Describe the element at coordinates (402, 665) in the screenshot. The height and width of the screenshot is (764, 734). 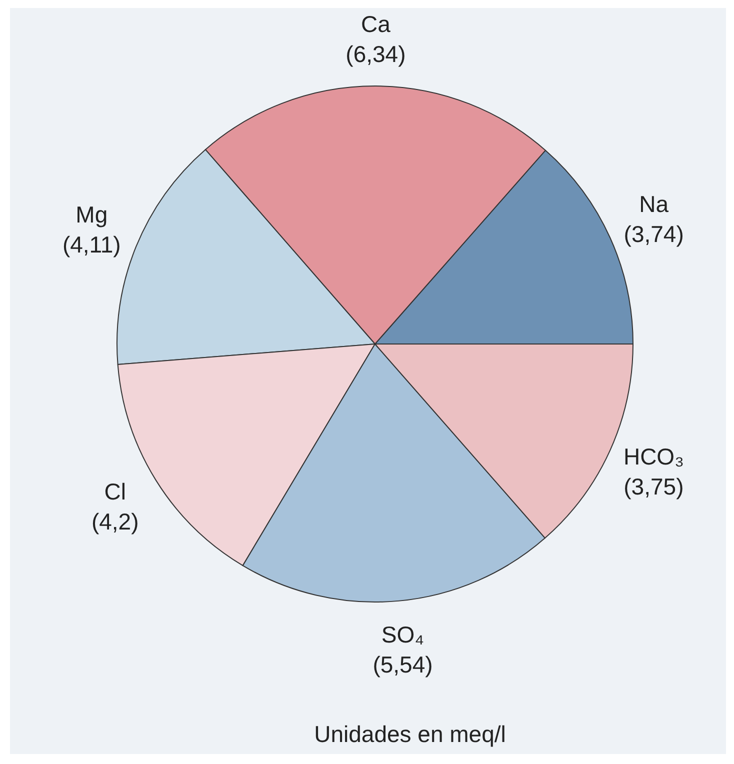
I see `data-label: (5,54)` at that location.